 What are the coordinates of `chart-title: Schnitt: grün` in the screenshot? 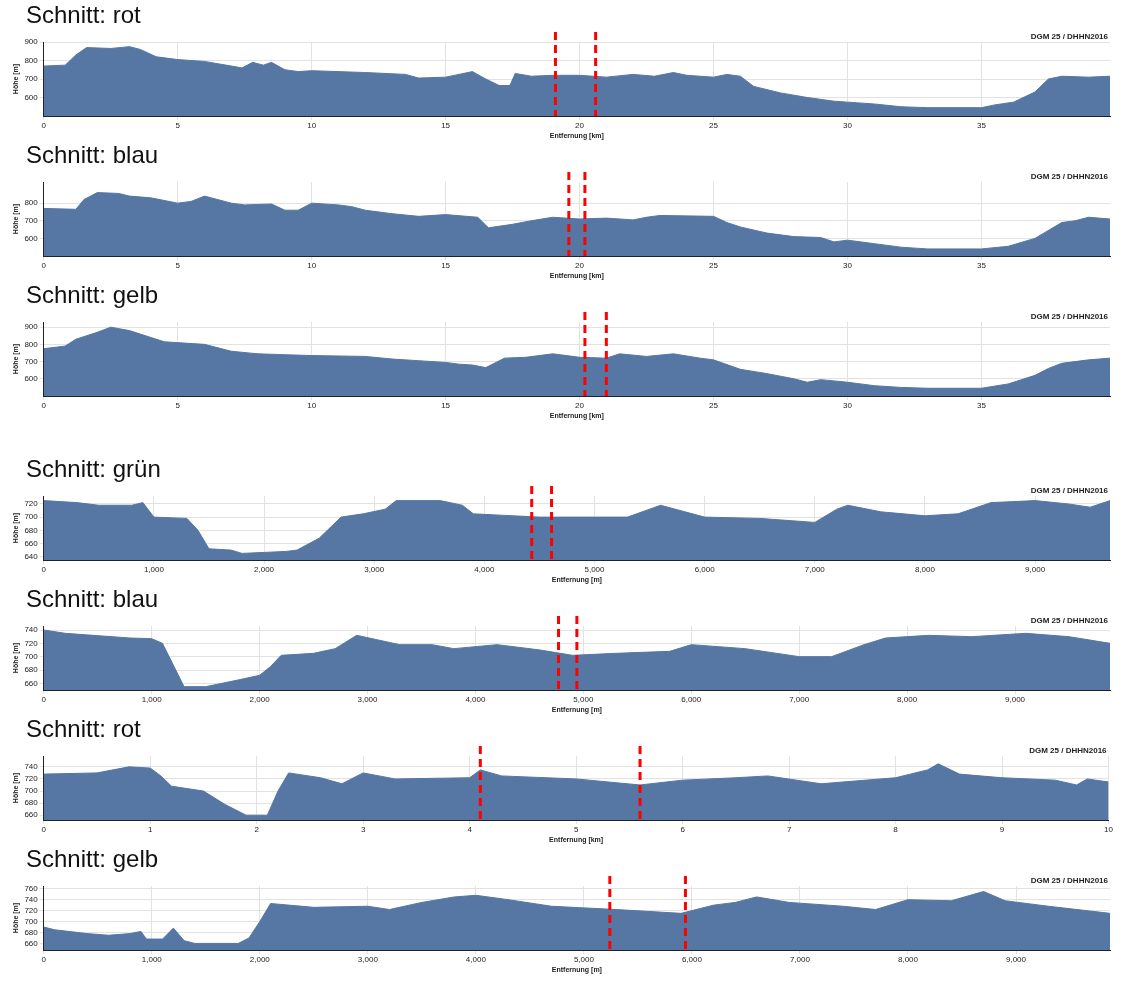 It's located at (93, 469).